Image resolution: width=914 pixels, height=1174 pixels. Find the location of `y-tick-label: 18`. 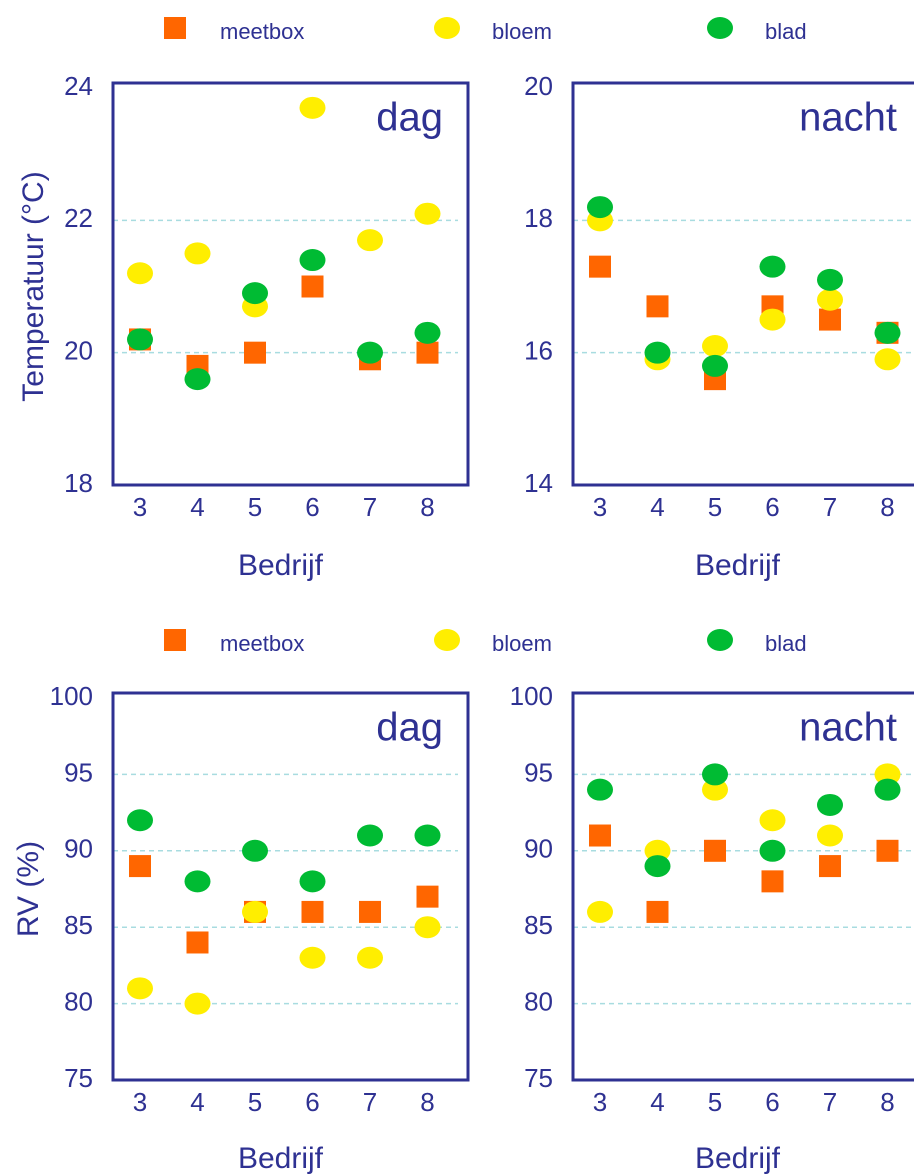

y-tick-label: 18 is located at coordinates (538, 218).